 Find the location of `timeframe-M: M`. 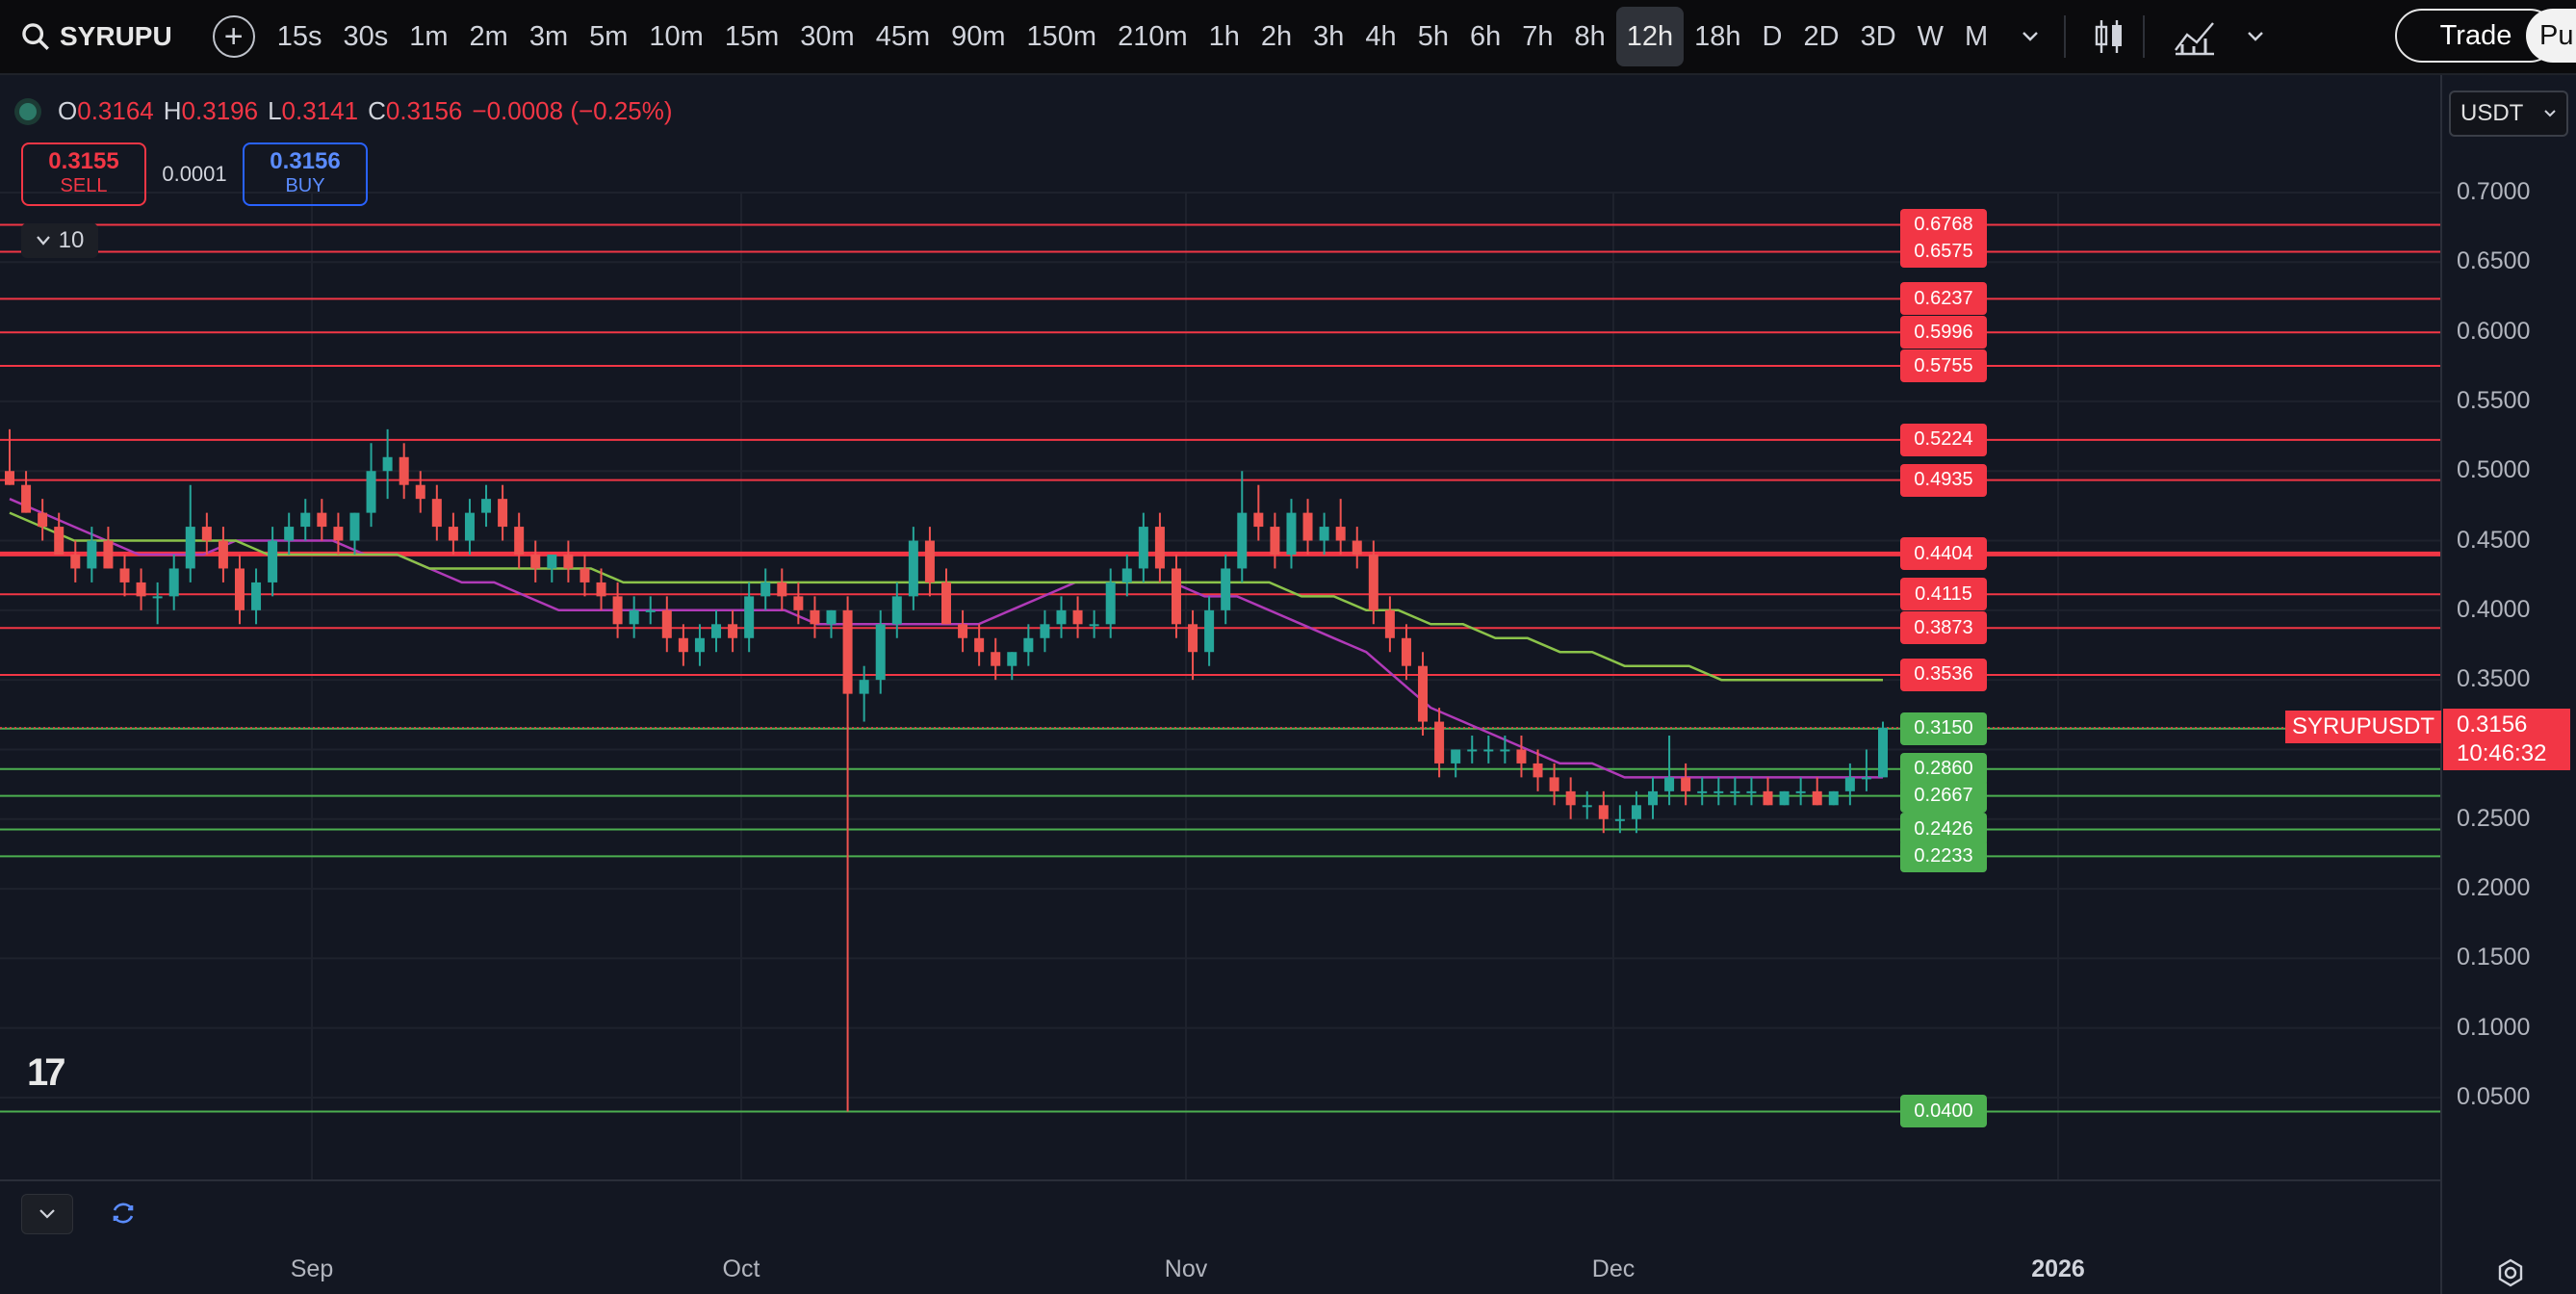

timeframe-M: M is located at coordinates (1977, 36).